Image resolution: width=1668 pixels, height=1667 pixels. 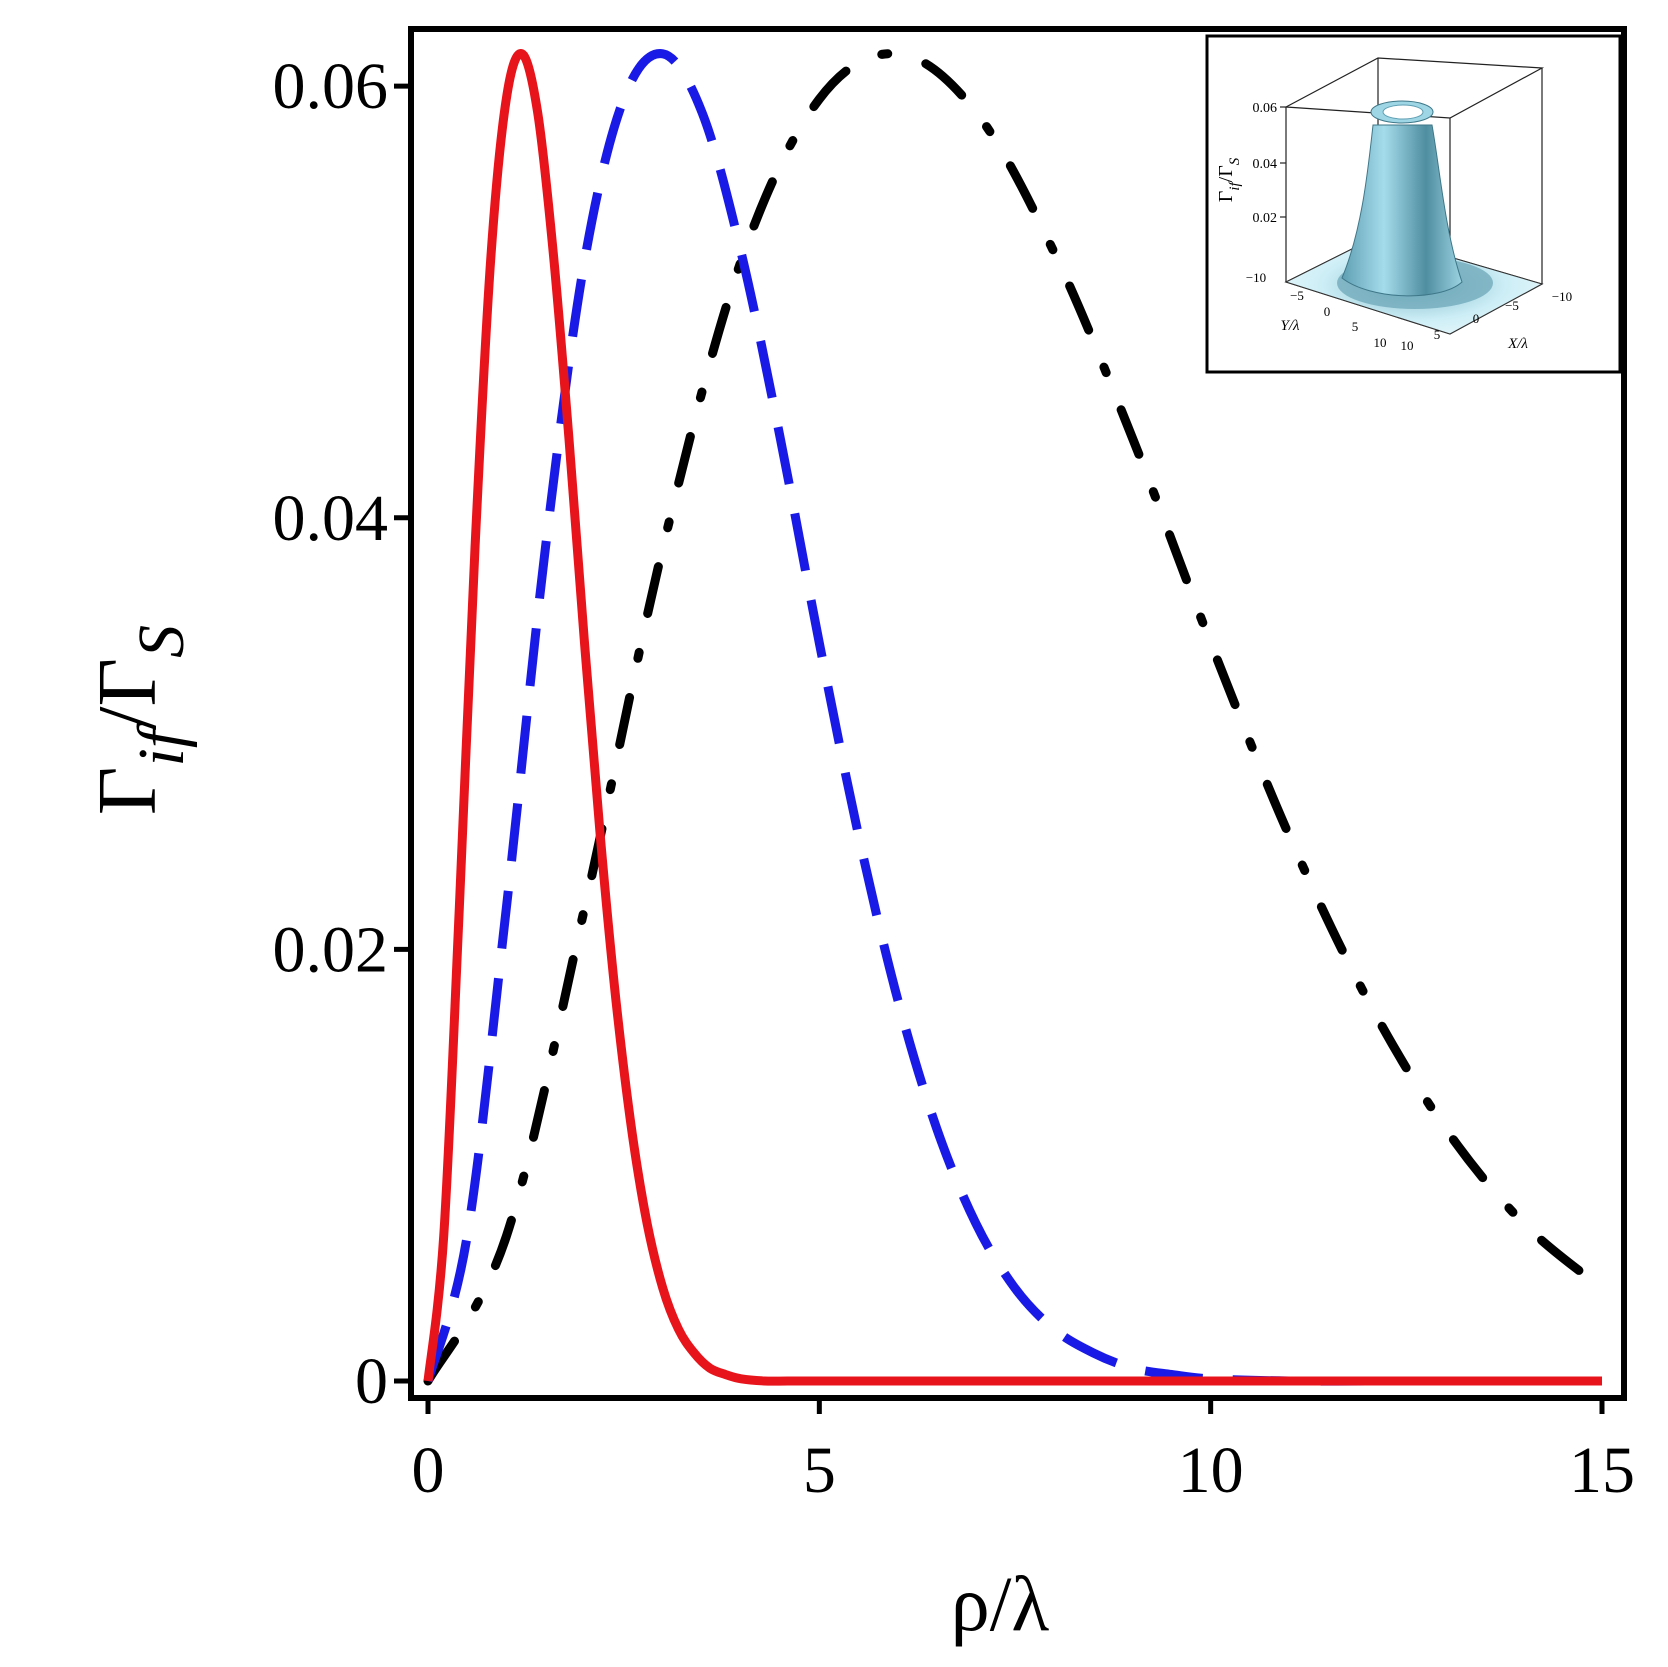 I want to click on inset-z-tick-3: 0.02, so click(x=1265, y=218).